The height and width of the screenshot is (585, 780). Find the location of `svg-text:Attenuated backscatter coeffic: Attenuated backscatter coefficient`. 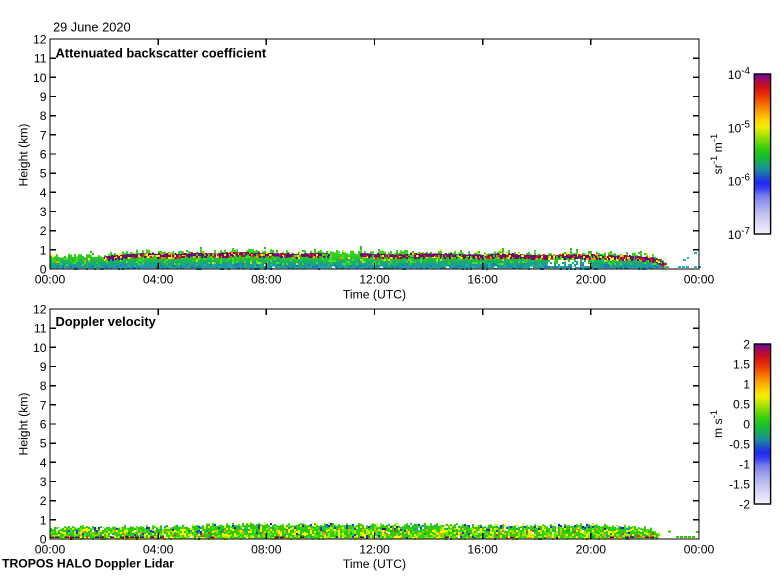

svg-text:Attenuated backscatter coeffic: Attenuated backscatter coefficient is located at coordinates (161, 53).